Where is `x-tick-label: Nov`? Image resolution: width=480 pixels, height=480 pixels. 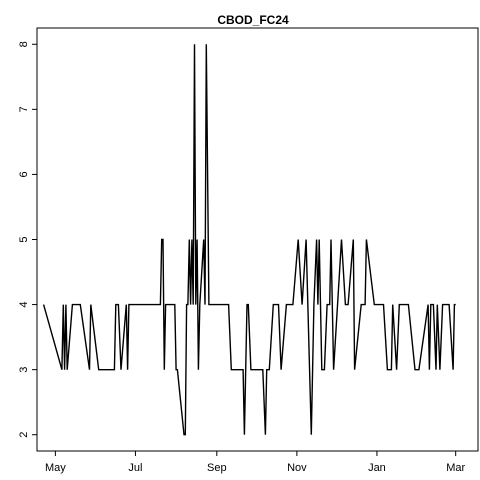 x-tick-label: Nov is located at coordinates (297, 468).